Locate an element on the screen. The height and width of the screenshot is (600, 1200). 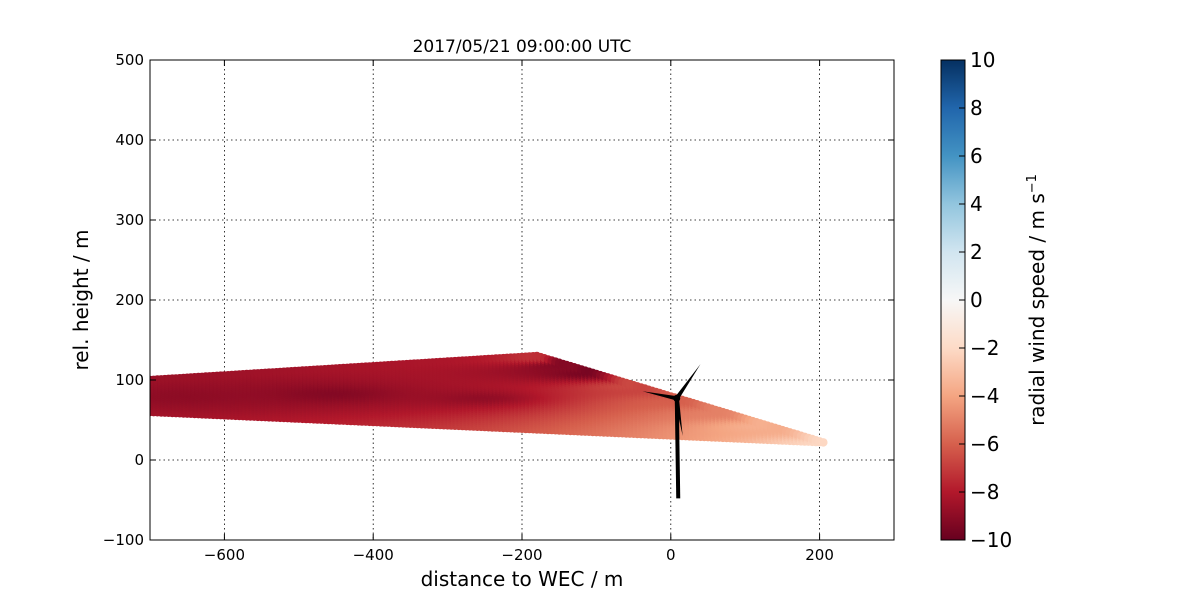
y-tick-label: −100 is located at coordinates (123, 540).